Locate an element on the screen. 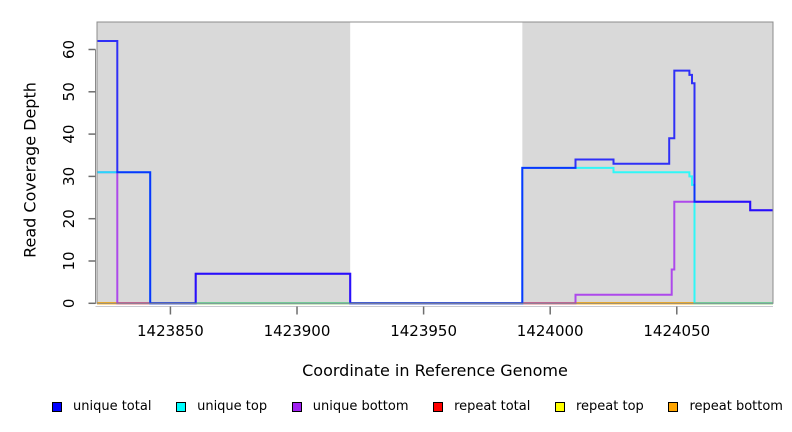 This screenshot has width=792, height=432. legend-label: repeat top is located at coordinates (610, 406).